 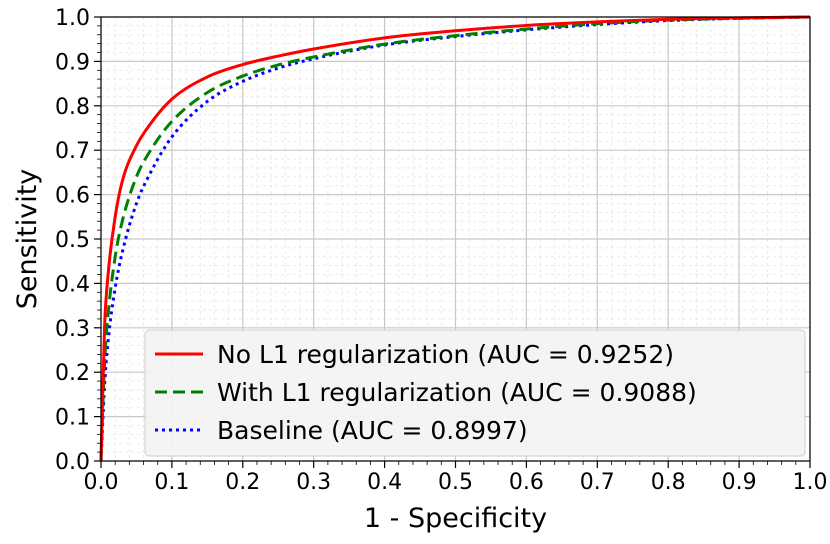 What do you see at coordinates (72, 107) in the screenshot?
I see `y-tick-label: 0.8` at bounding box center [72, 107].